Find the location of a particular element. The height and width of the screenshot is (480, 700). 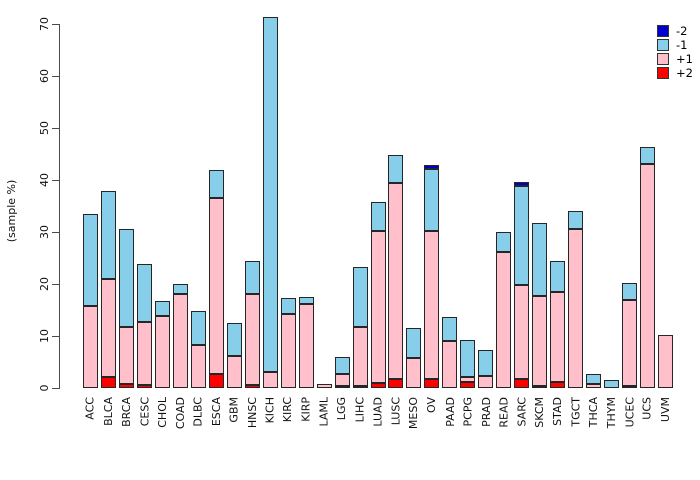

bar-segment--2 is located at coordinates (432, 167).